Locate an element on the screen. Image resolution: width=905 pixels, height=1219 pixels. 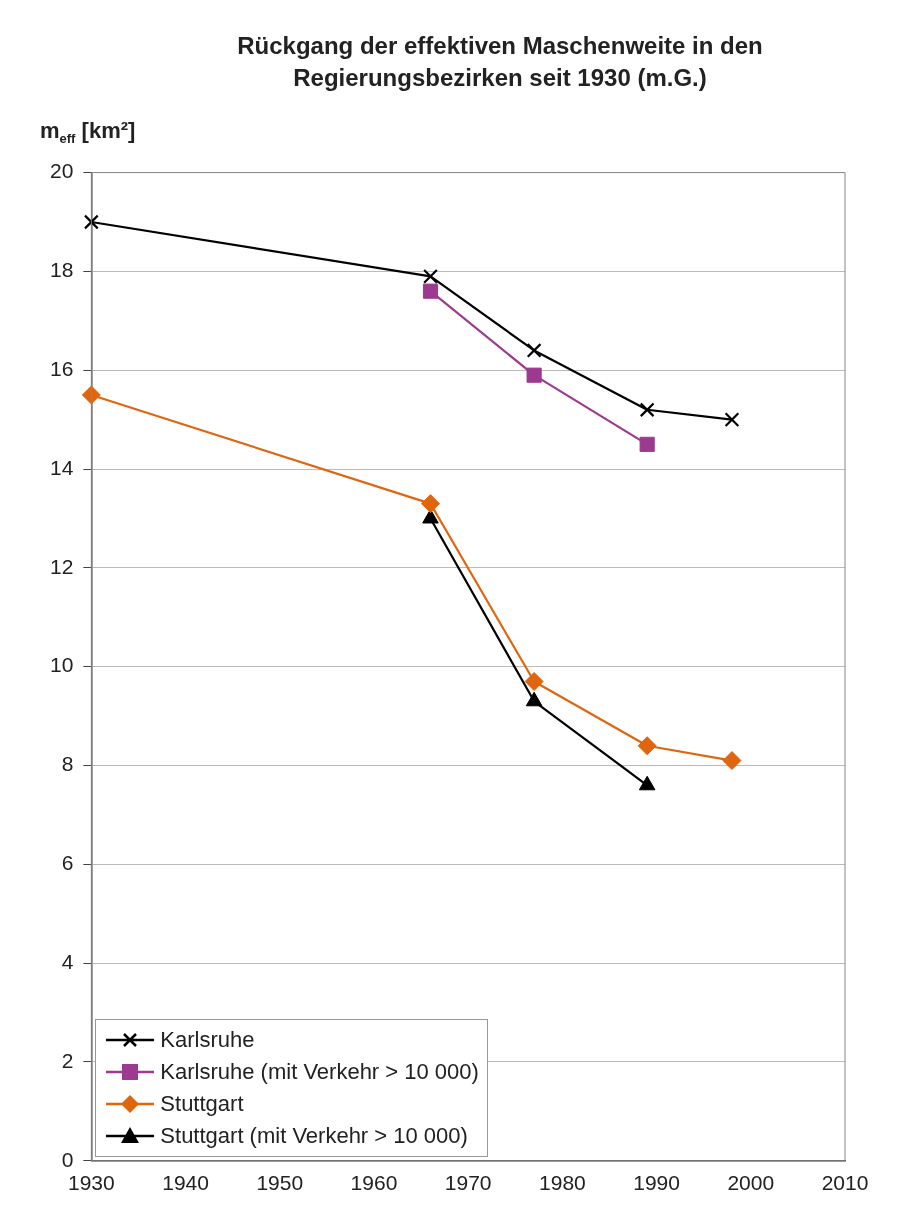
y-tick-label: 0 is located at coordinates (67, 1159).